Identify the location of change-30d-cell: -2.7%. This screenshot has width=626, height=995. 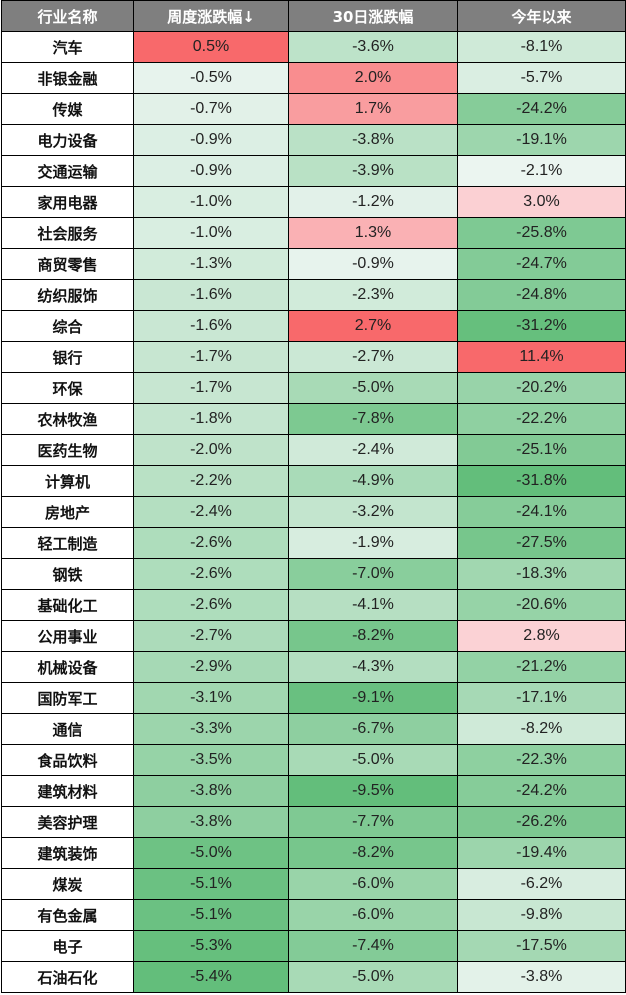
(373, 357).